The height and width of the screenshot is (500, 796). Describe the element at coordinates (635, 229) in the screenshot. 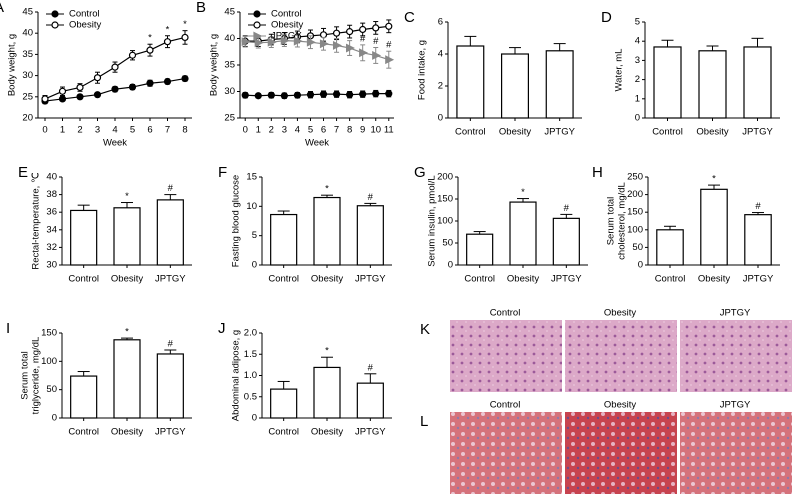

I see `y-tick-label: 100` at that location.